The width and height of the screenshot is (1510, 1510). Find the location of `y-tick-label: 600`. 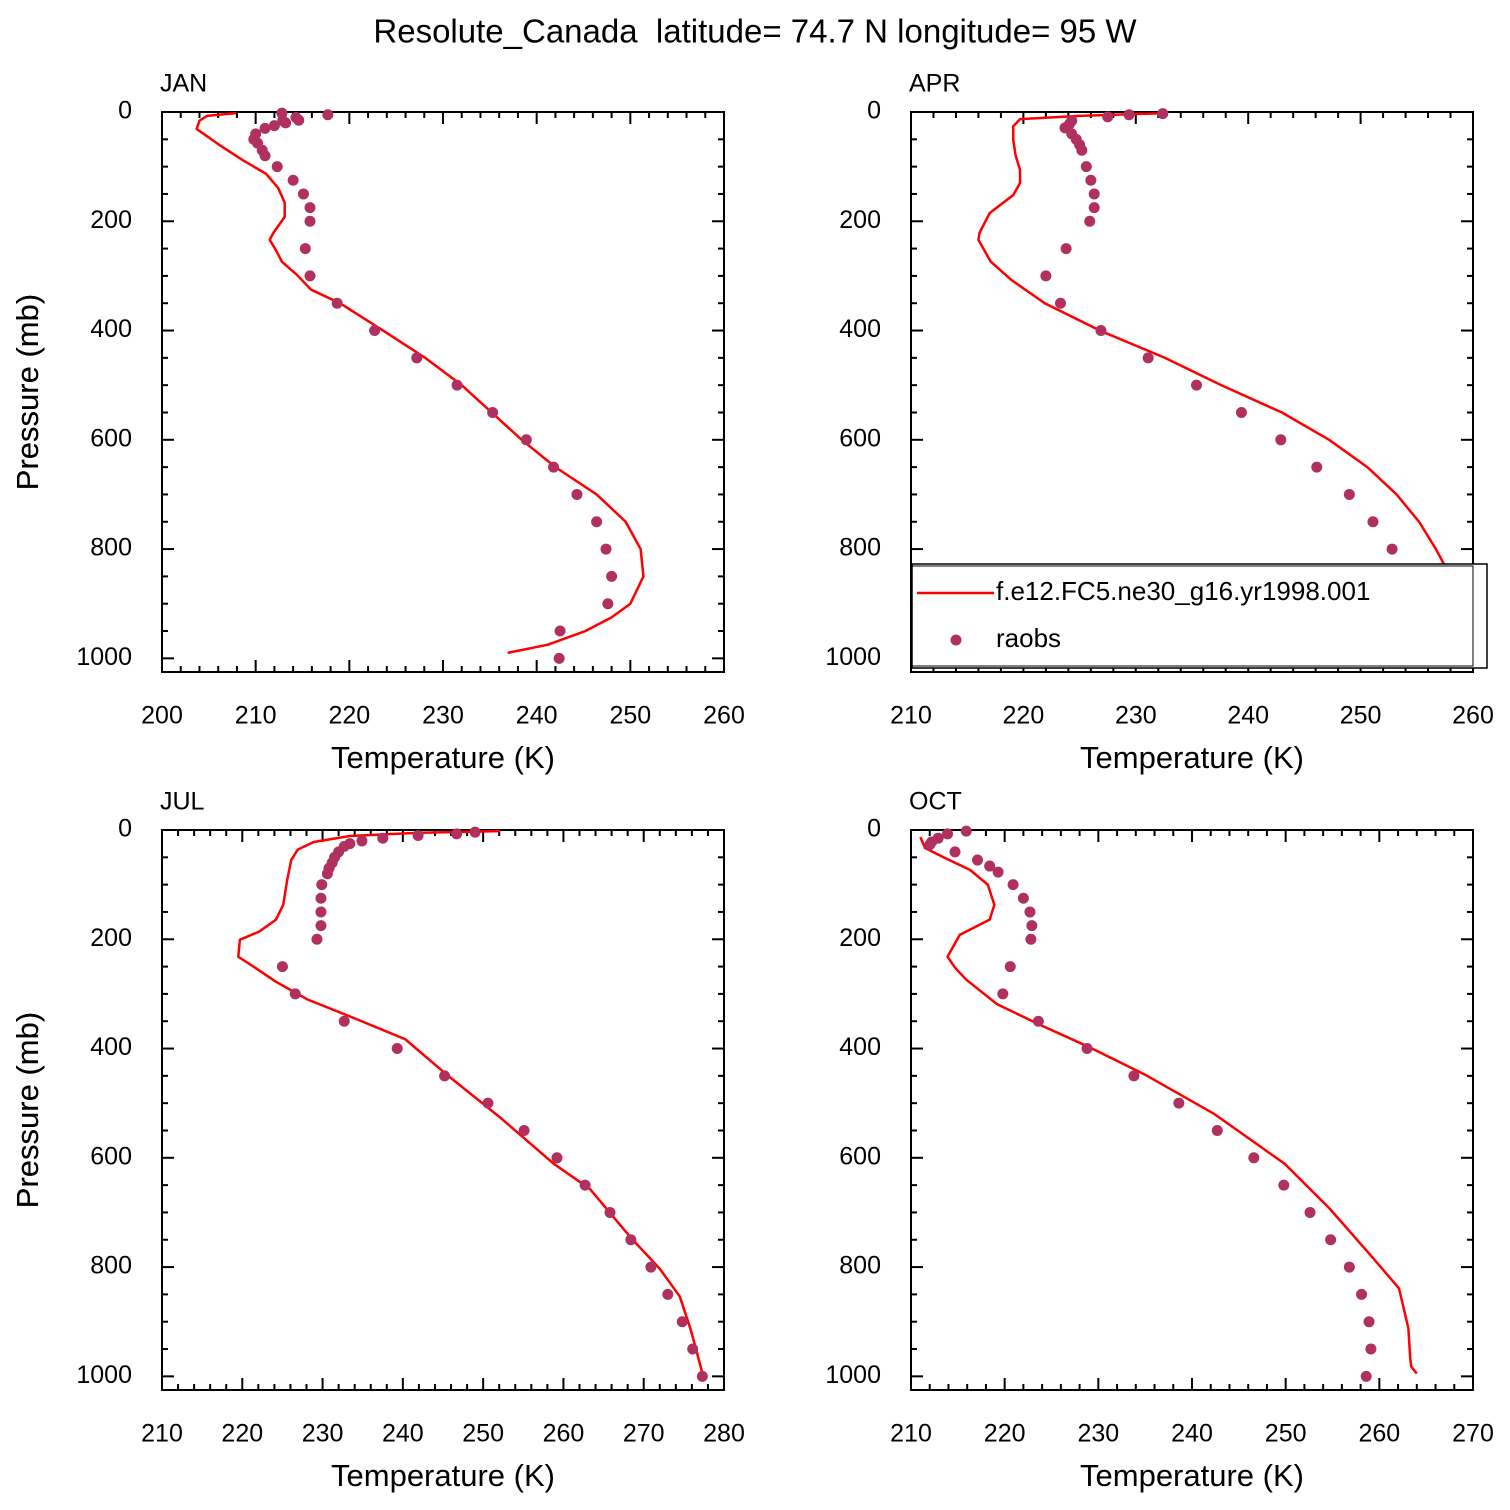

y-tick-label: 600 is located at coordinates (111, 1156).